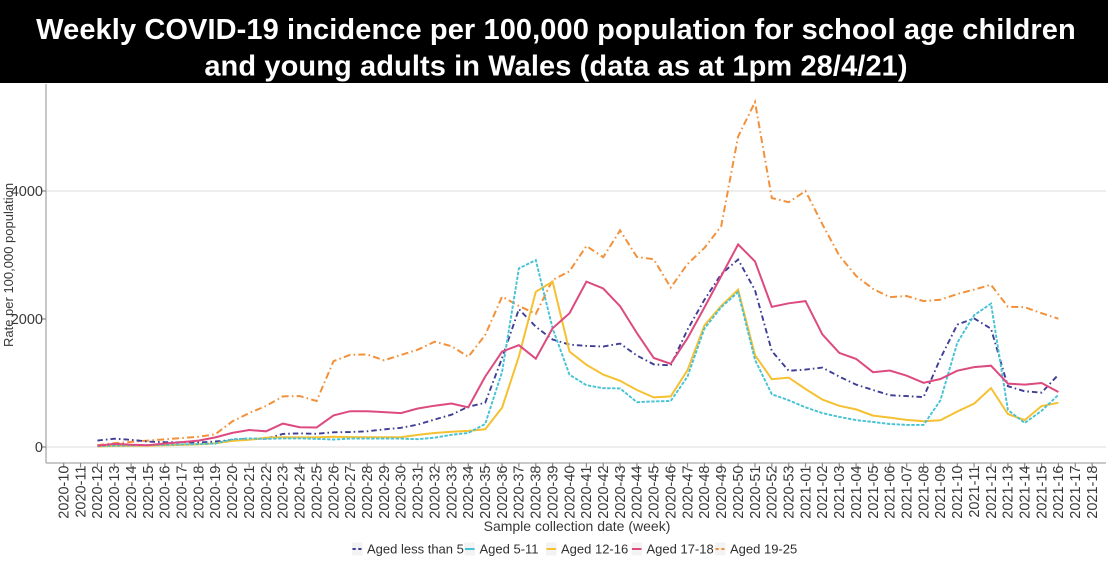  Describe the element at coordinates (756, 492) in the screenshot. I see `svg-text: 2020-51` at that location.